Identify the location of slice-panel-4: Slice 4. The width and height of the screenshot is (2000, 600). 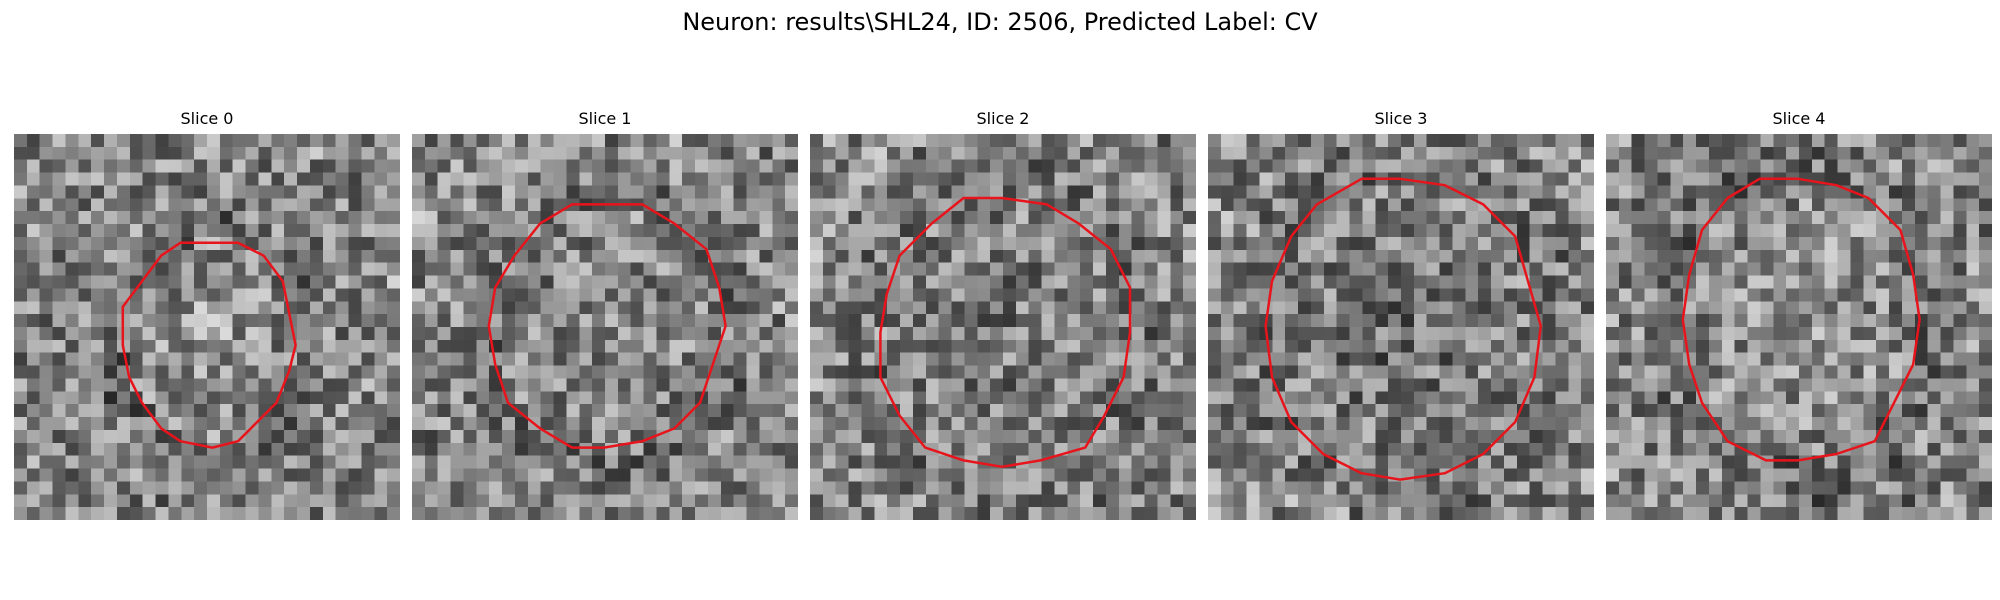
(1799, 315).